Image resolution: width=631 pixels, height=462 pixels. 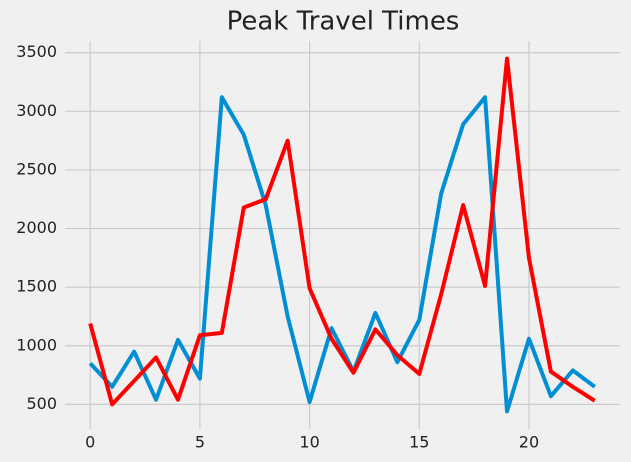 I want to click on y-tick-label: 3500, so click(x=36, y=51).